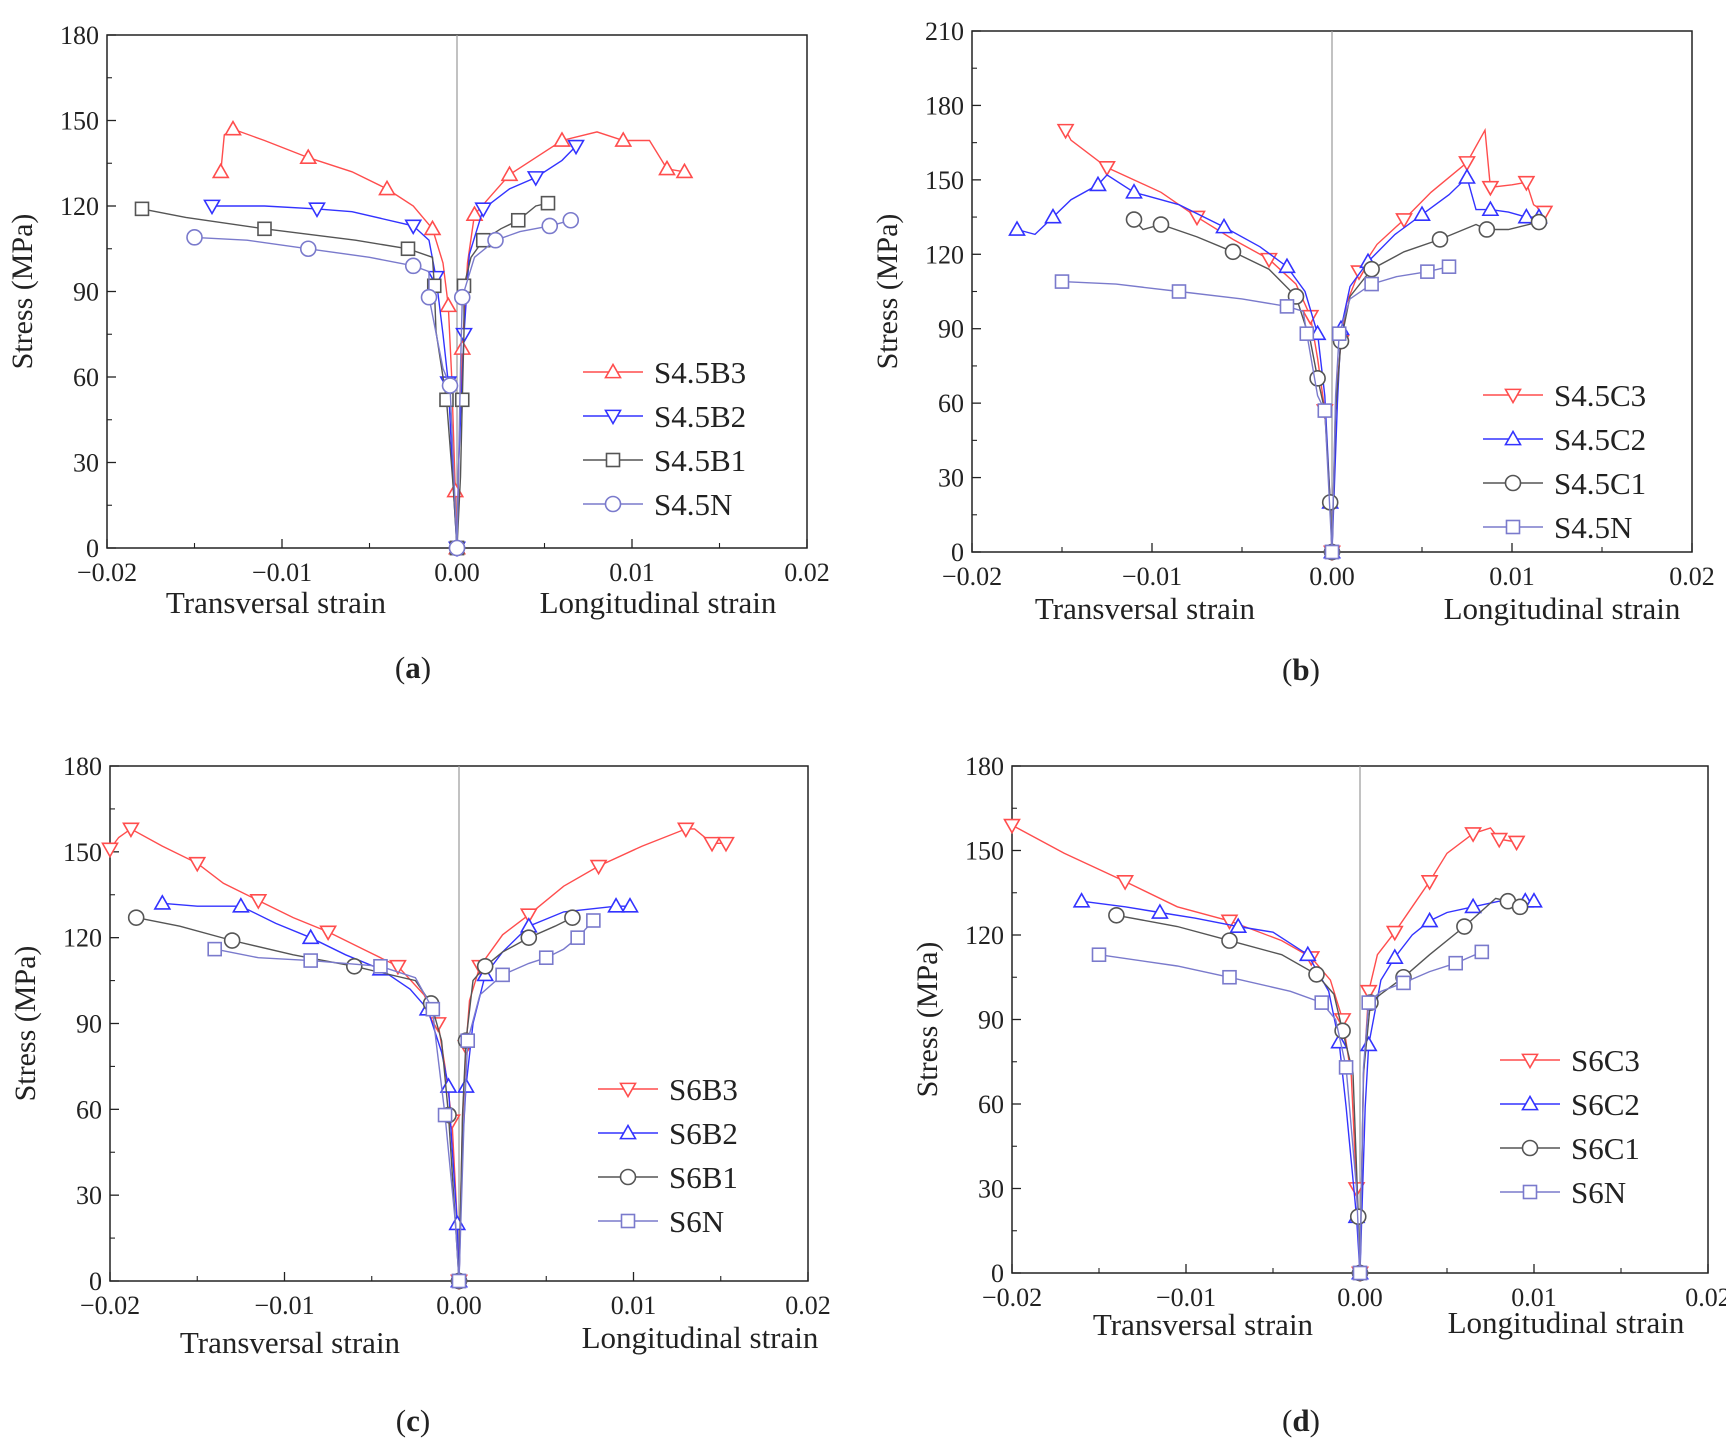 The width and height of the screenshot is (1726, 1456). I want to click on series-S4.5B1, so click(345, 375).